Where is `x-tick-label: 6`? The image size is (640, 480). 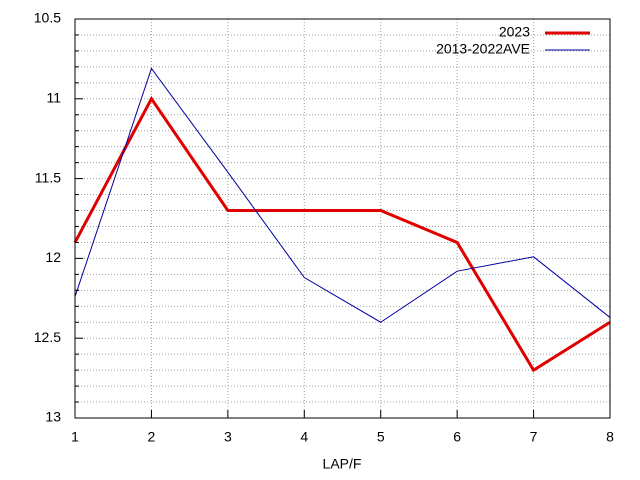
x-tick-label: 6 is located at coordinates (457, 437).